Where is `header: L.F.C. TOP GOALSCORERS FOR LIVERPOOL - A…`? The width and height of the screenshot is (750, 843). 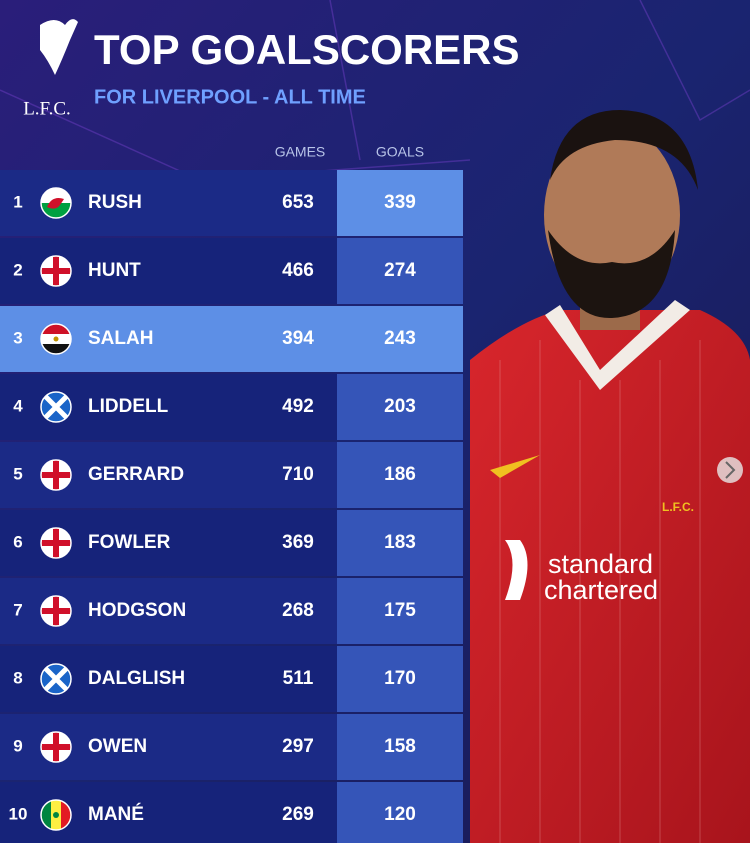 header: L.F.C. TOP GOALSCORERS FOR LIVERPOOL - A… is located at coordinates (271, 69).